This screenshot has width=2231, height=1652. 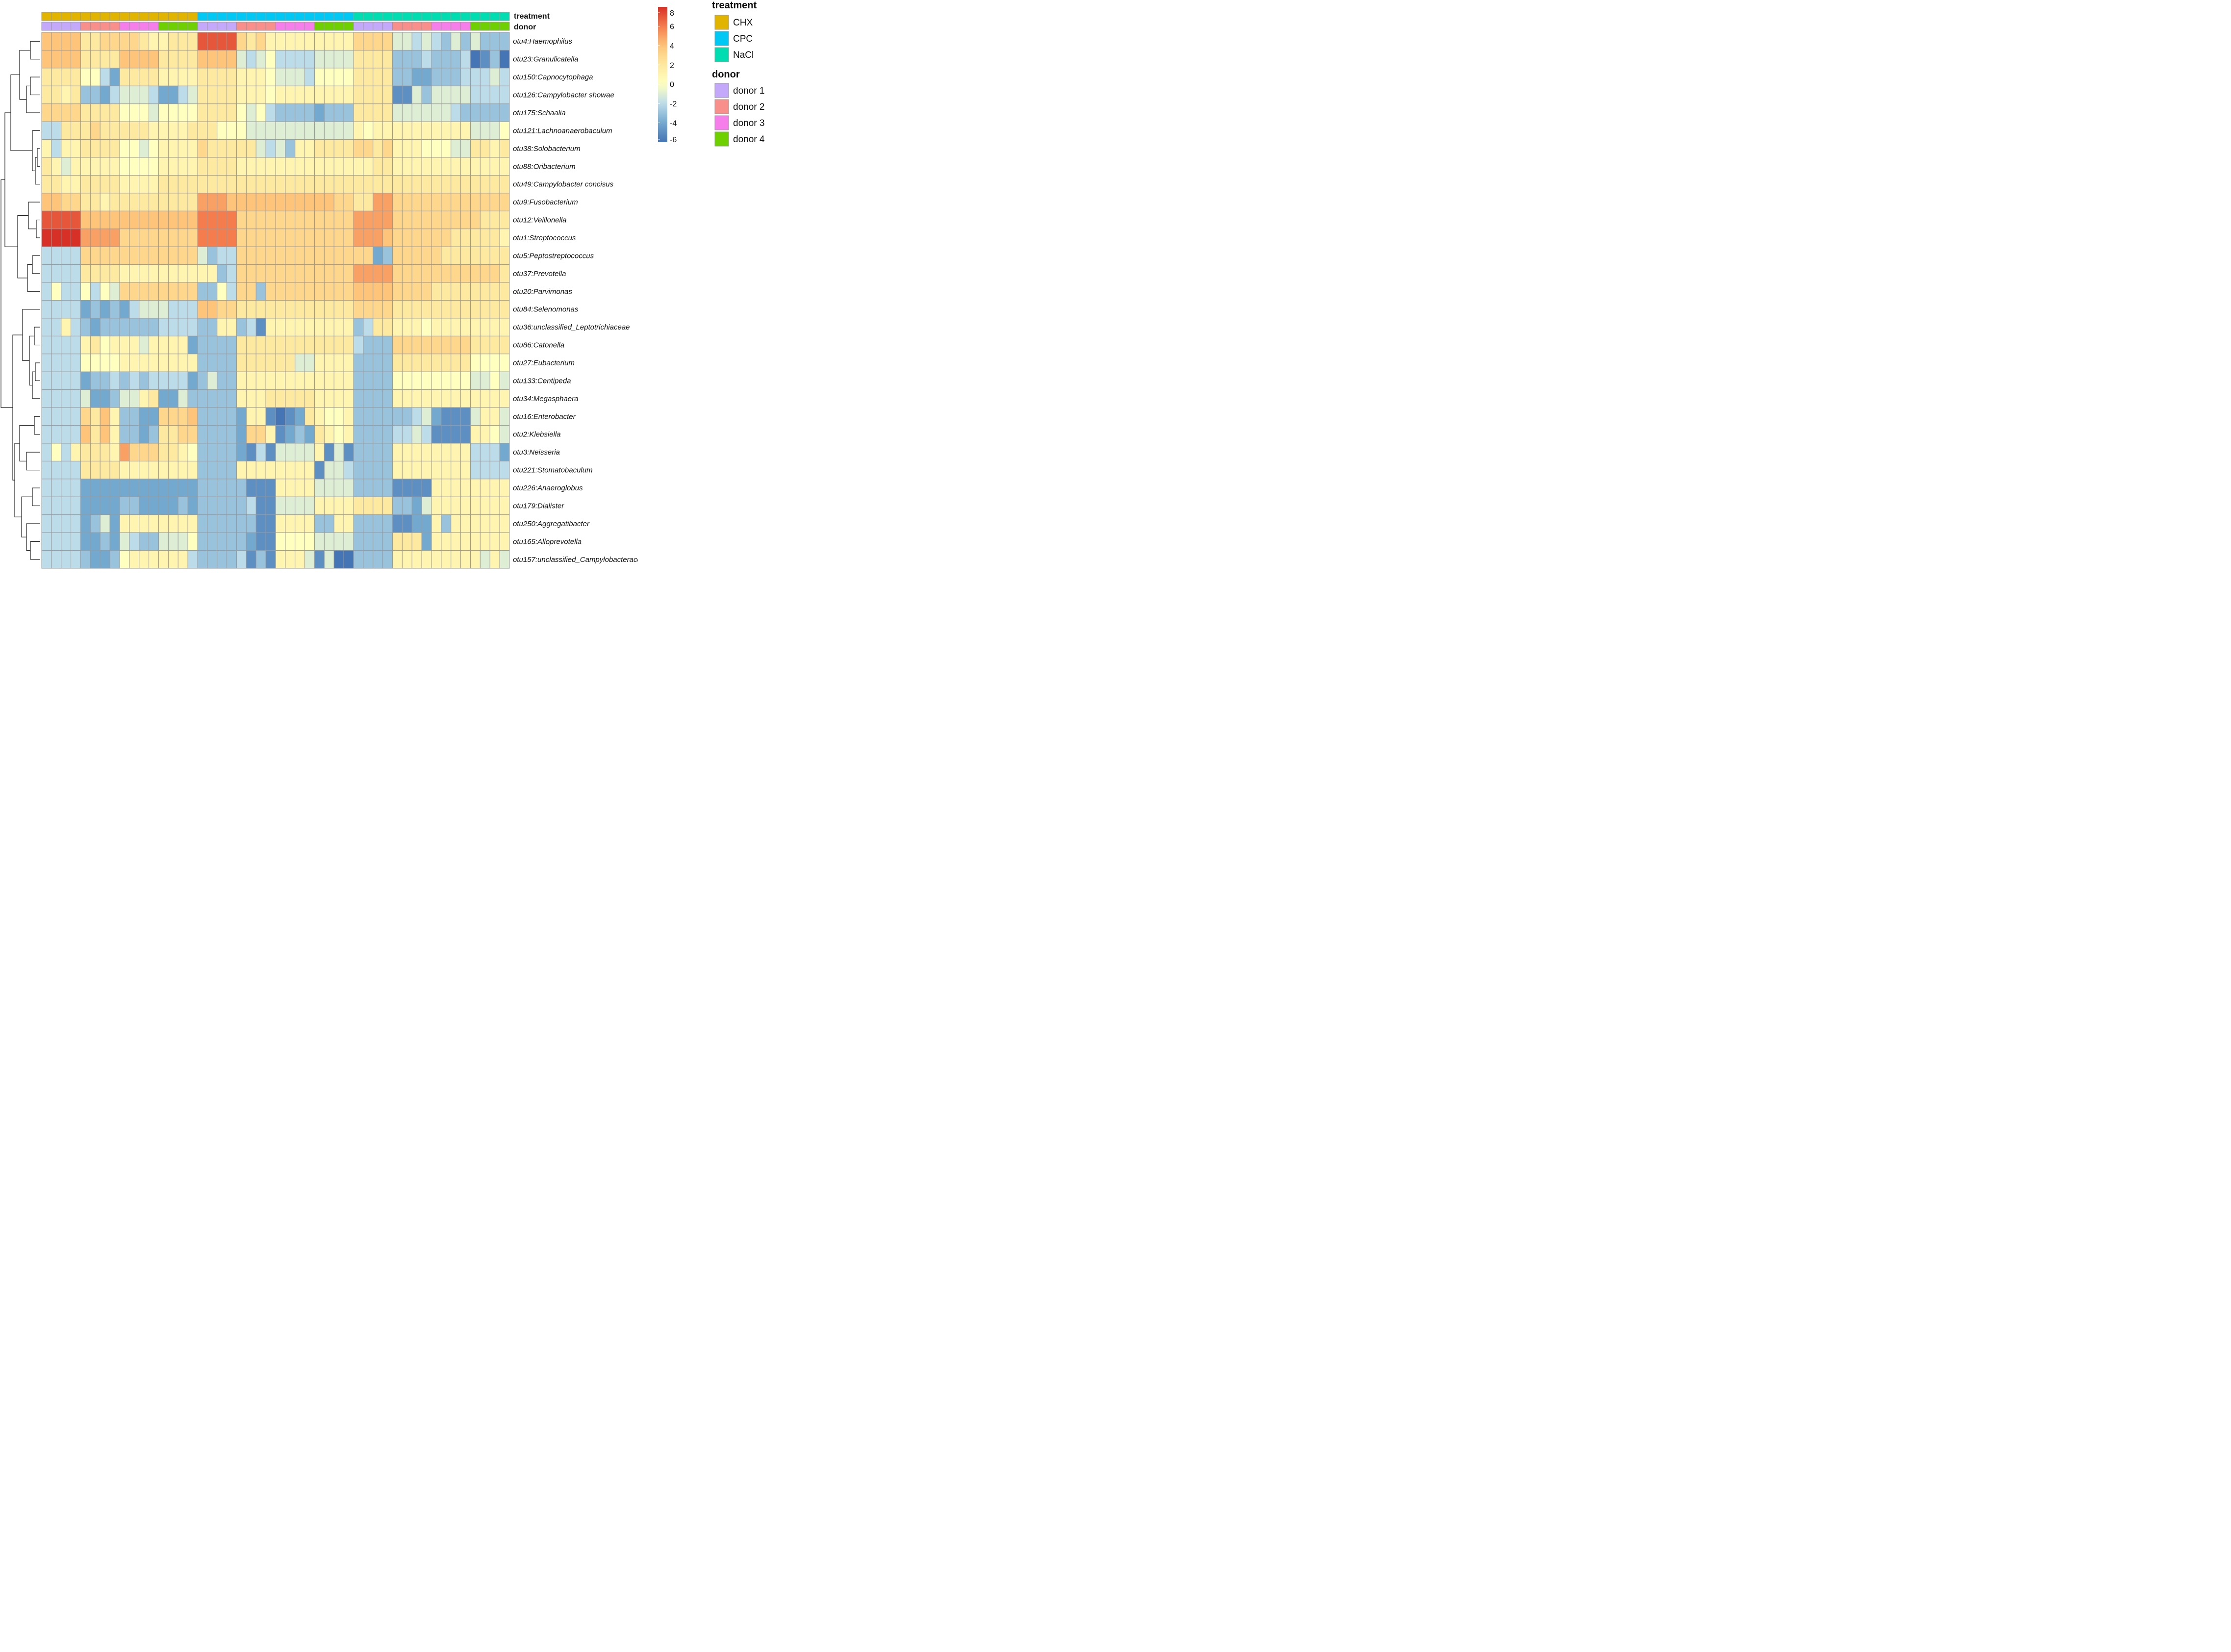 What do you see at coordinates (571, 327) in the screenshot?
I see `row-label: otu36:unclassified_Leptotrichiaceae` at bounding box center [571, 327].